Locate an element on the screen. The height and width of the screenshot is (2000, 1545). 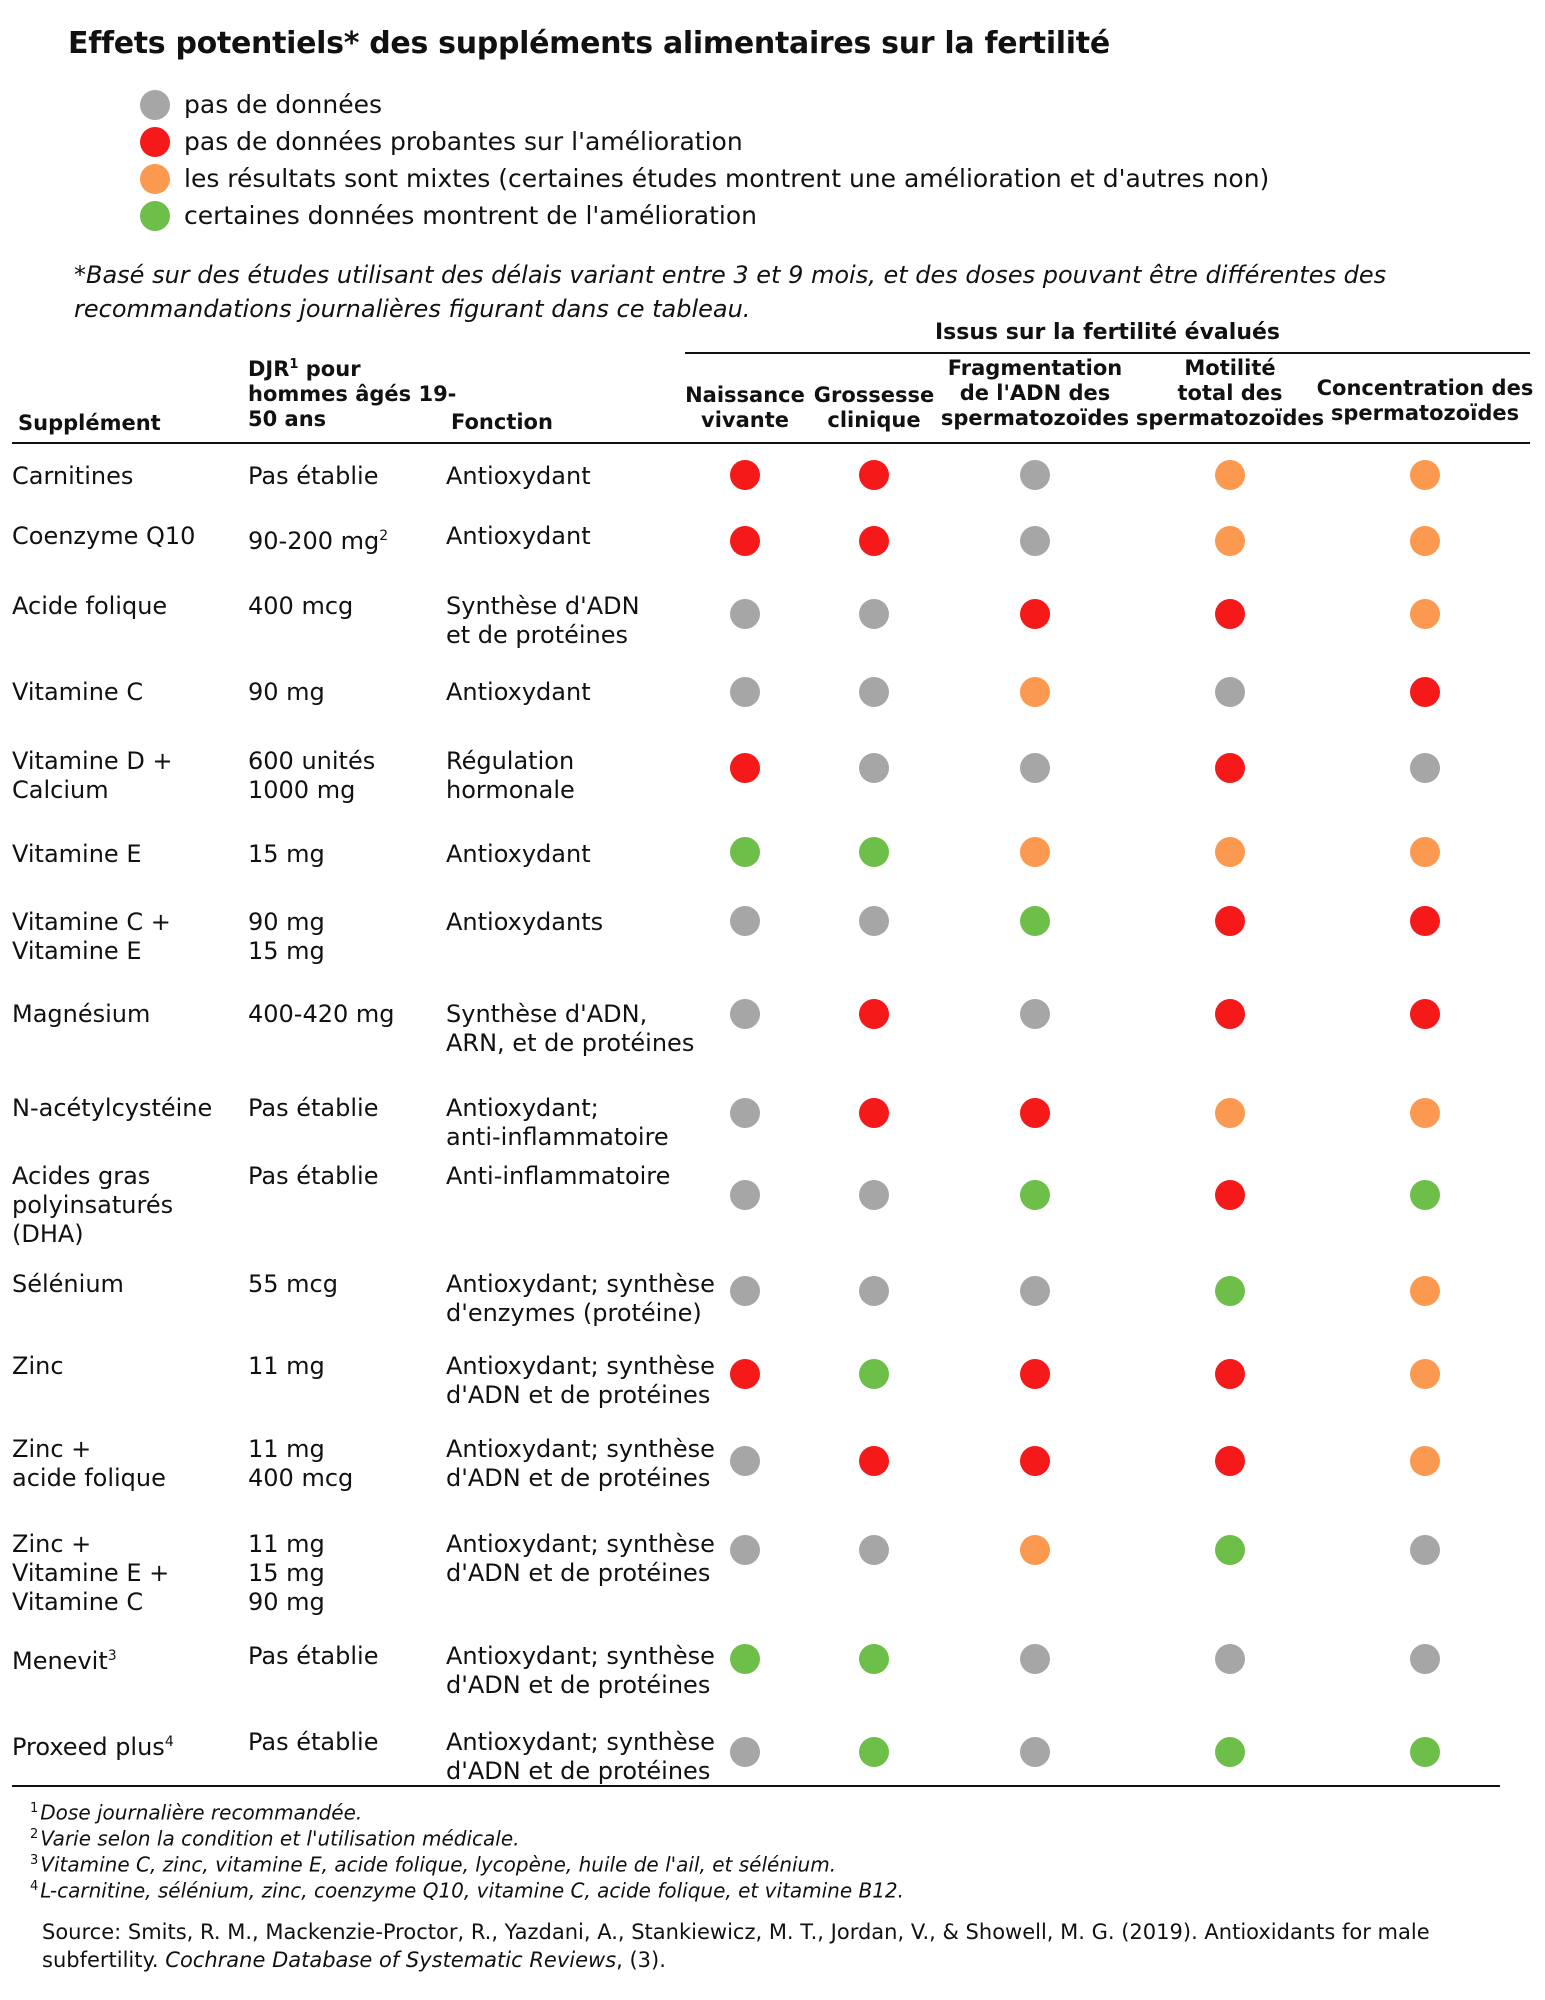
footnote-ref: 4 is located at coordinates (169, 1742).